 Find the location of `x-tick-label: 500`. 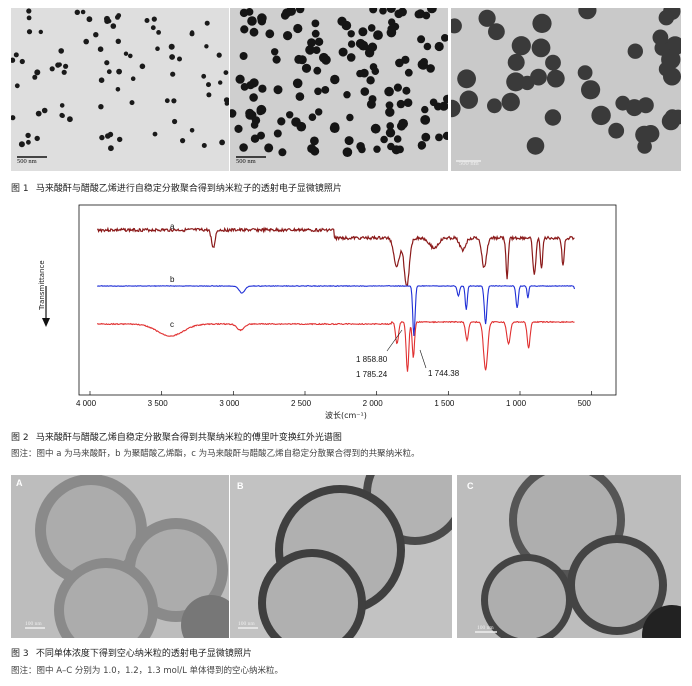

x-tick-label: 500 is located at coordinates (584, 403).